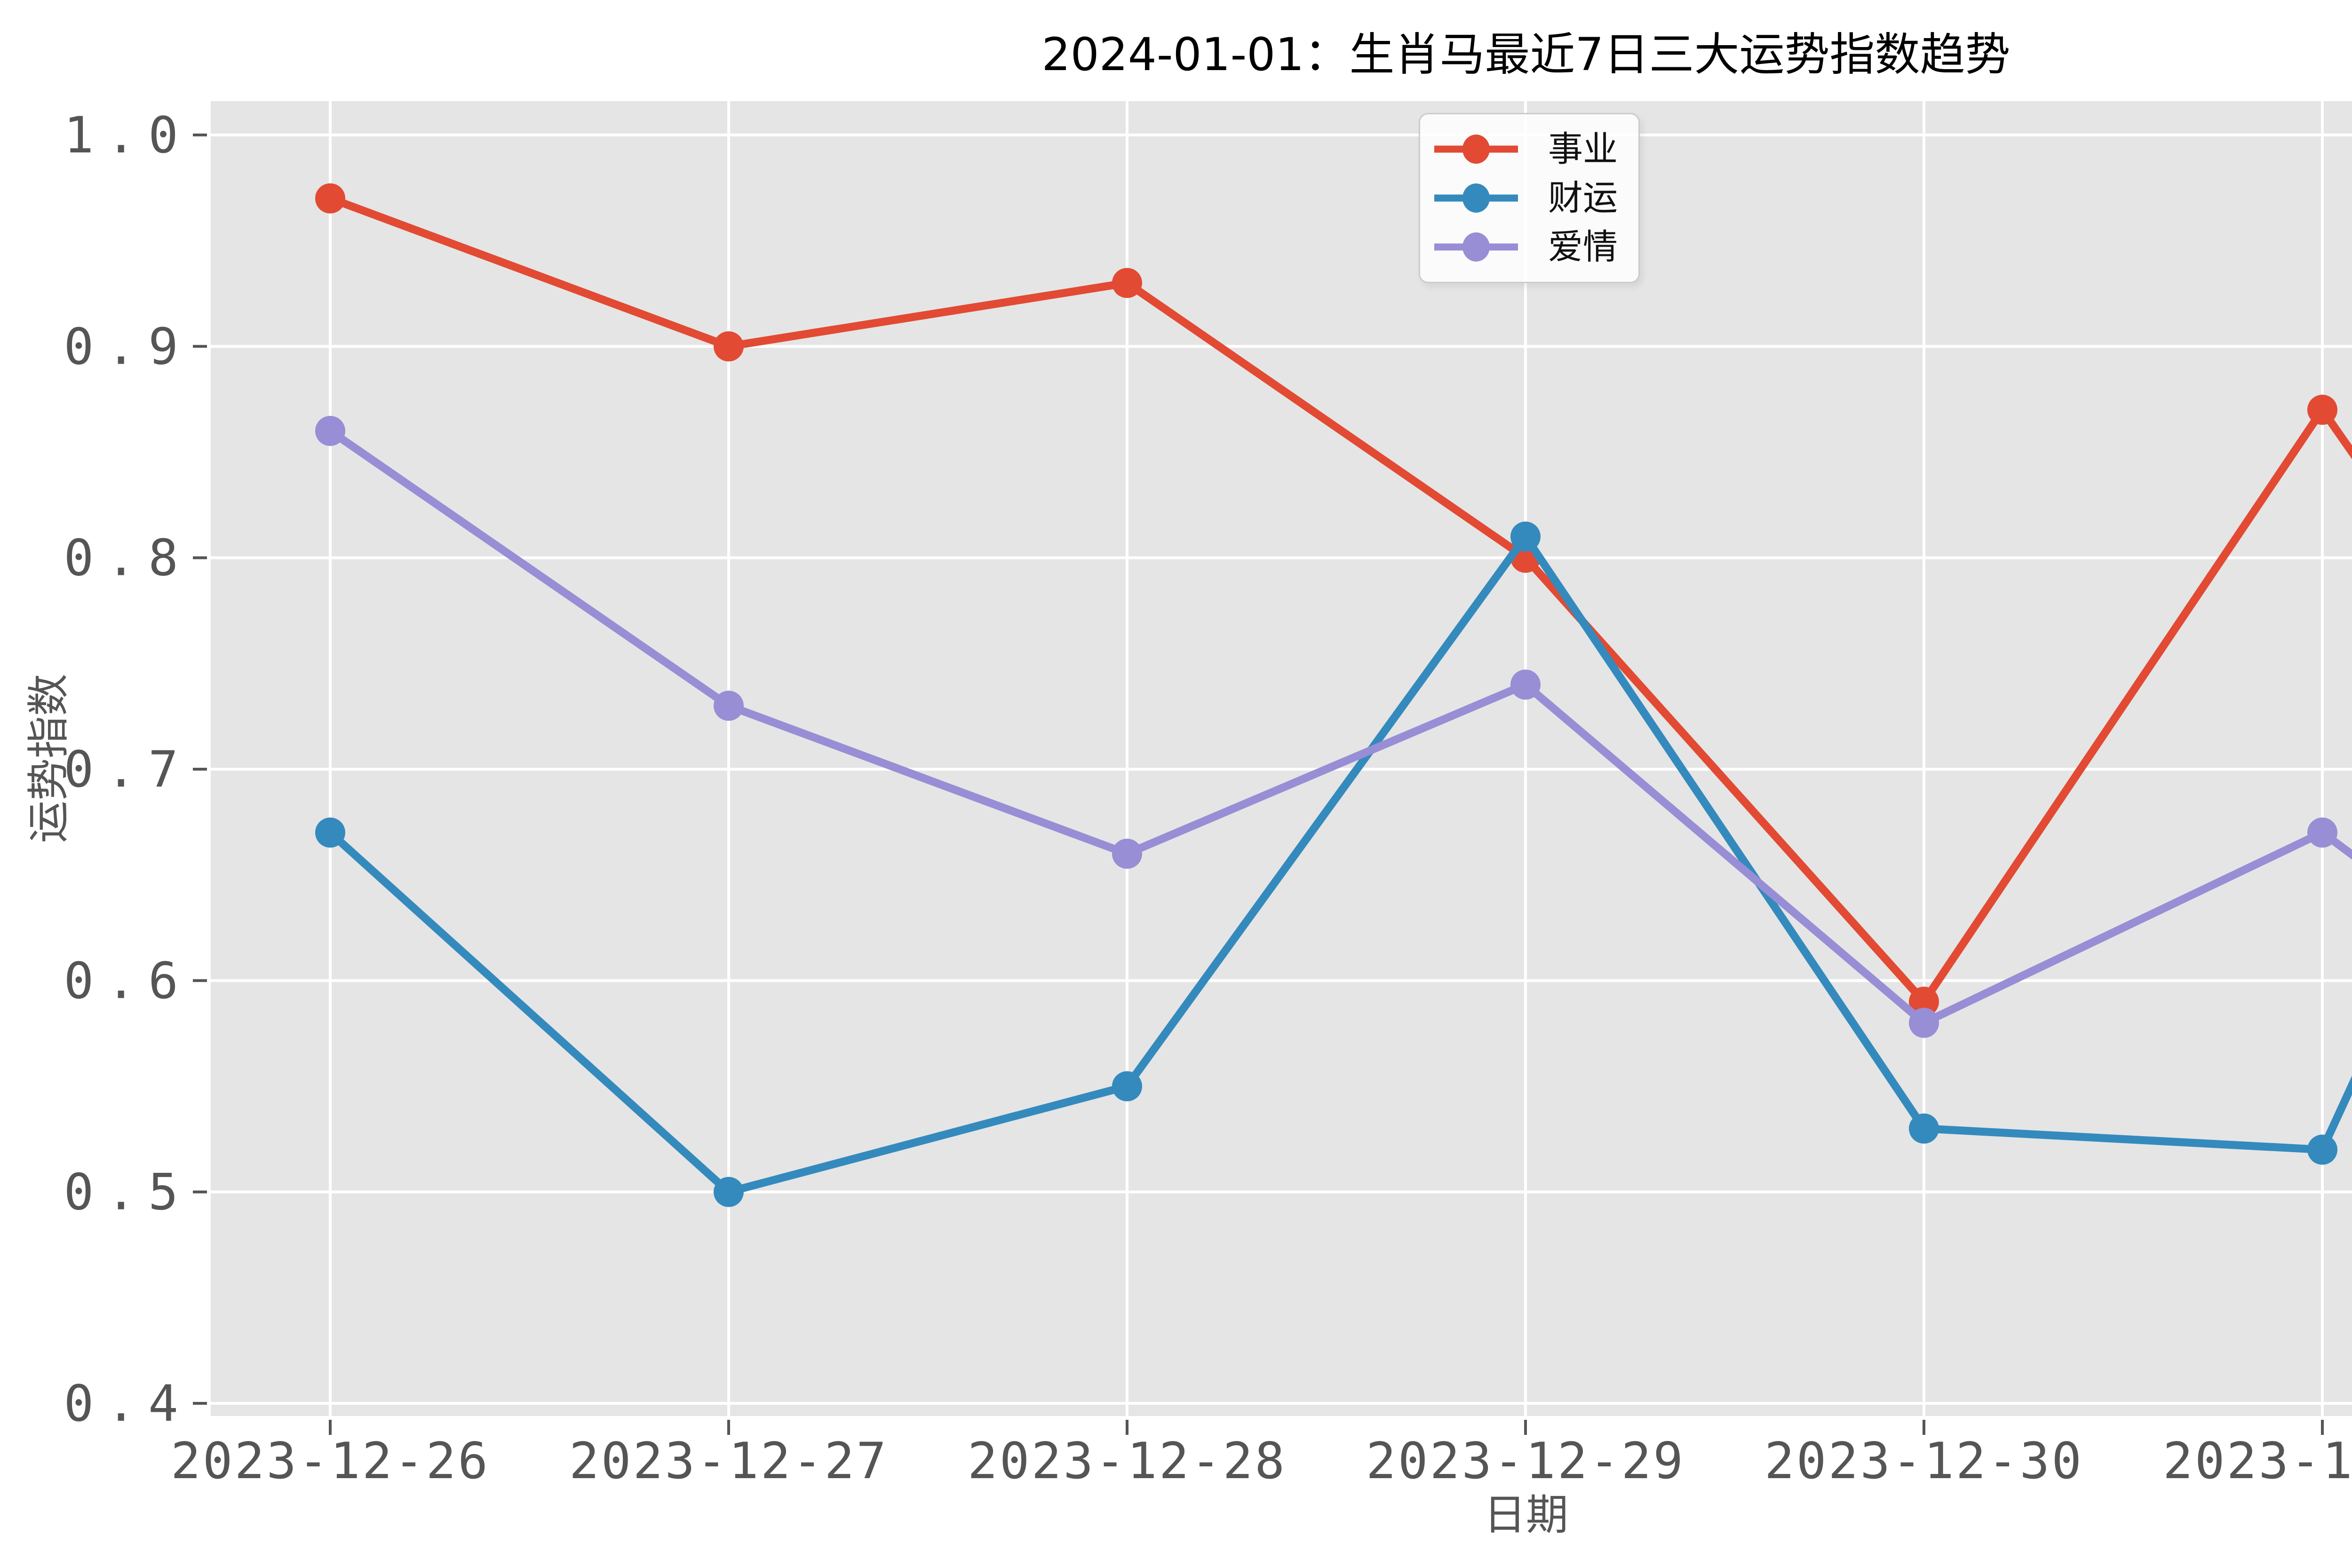  Describe the element at coordinates (127, 346) in the screenshot. I see `y-tick-label: 0.9` at that location.